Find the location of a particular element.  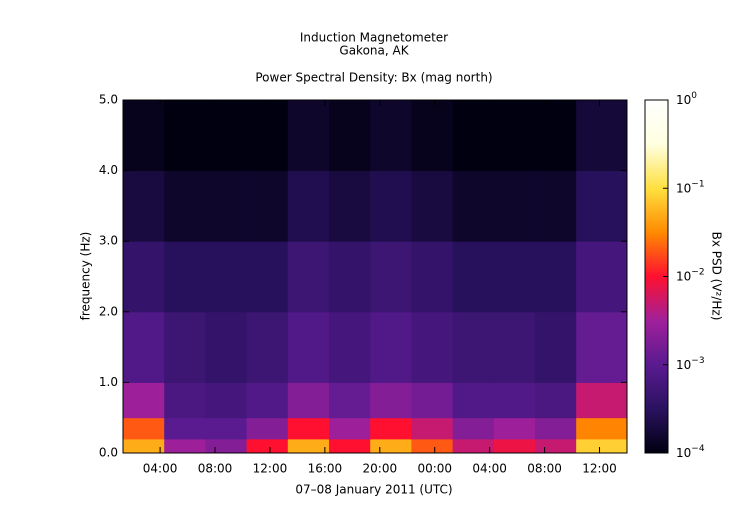

colorbar-tick-label: 10⁻¹ is located at coordinates (690, 187).